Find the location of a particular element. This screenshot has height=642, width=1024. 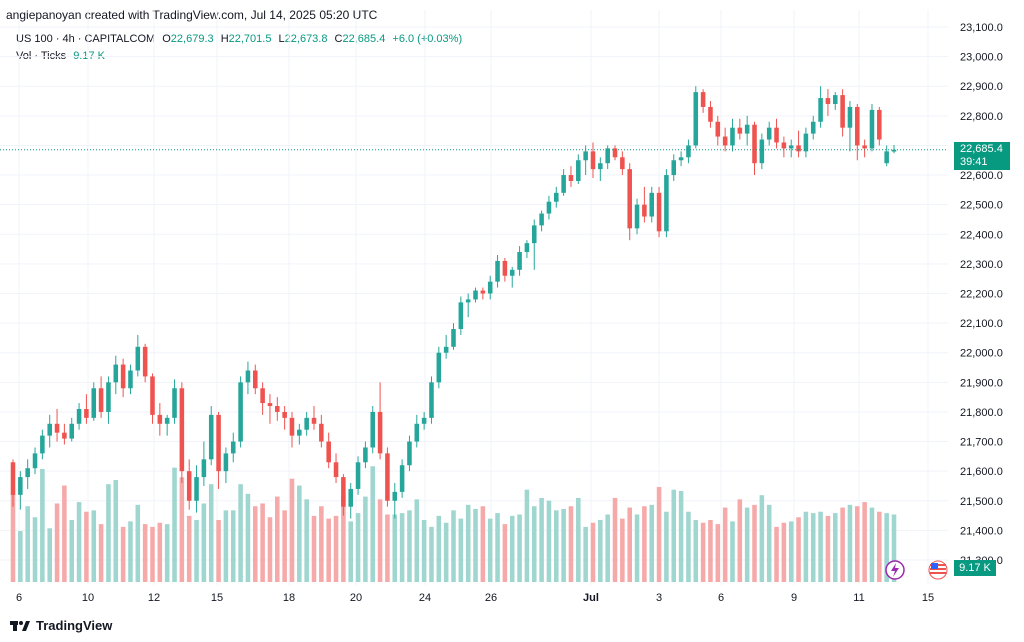

us-flag-icon is located at coordinates (938, 570).